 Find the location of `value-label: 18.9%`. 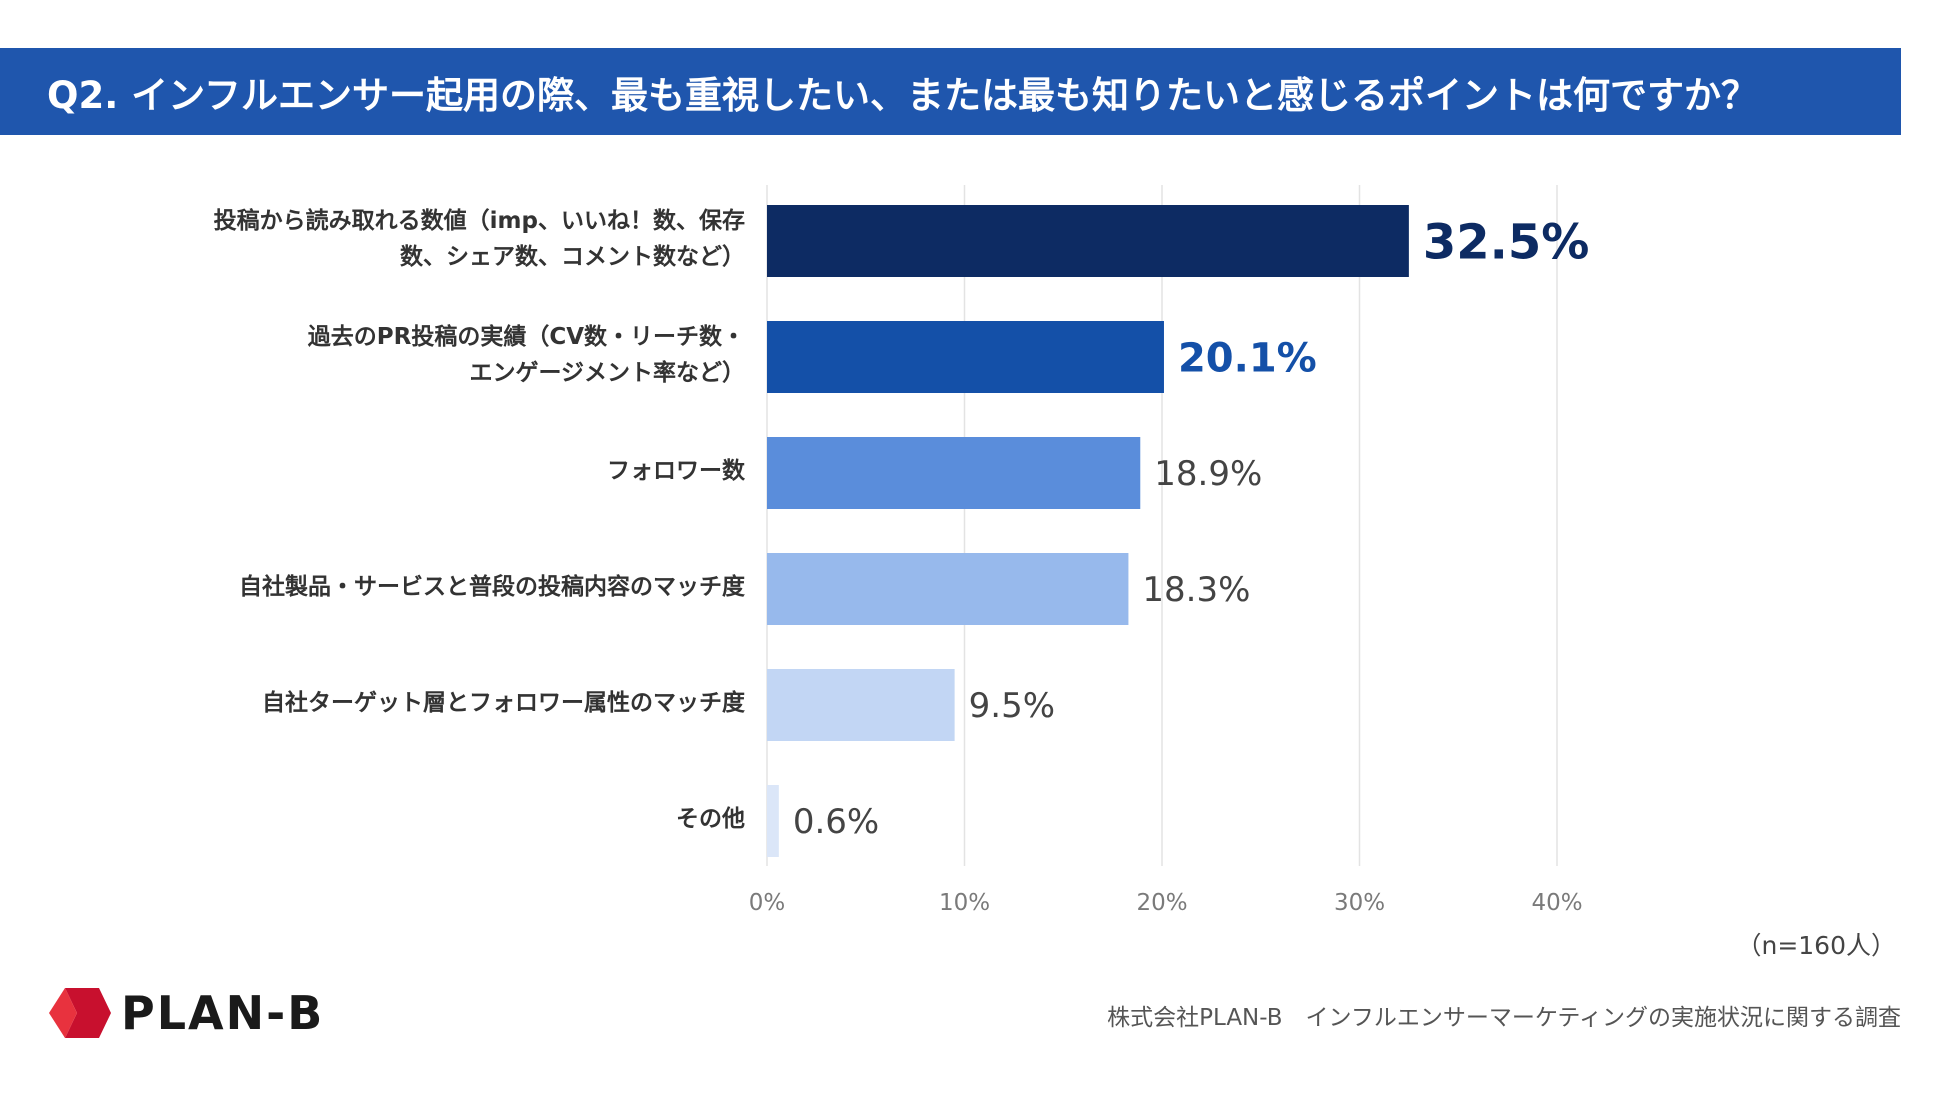

value-label: 18.9% is located at coordinates (1208, 474).